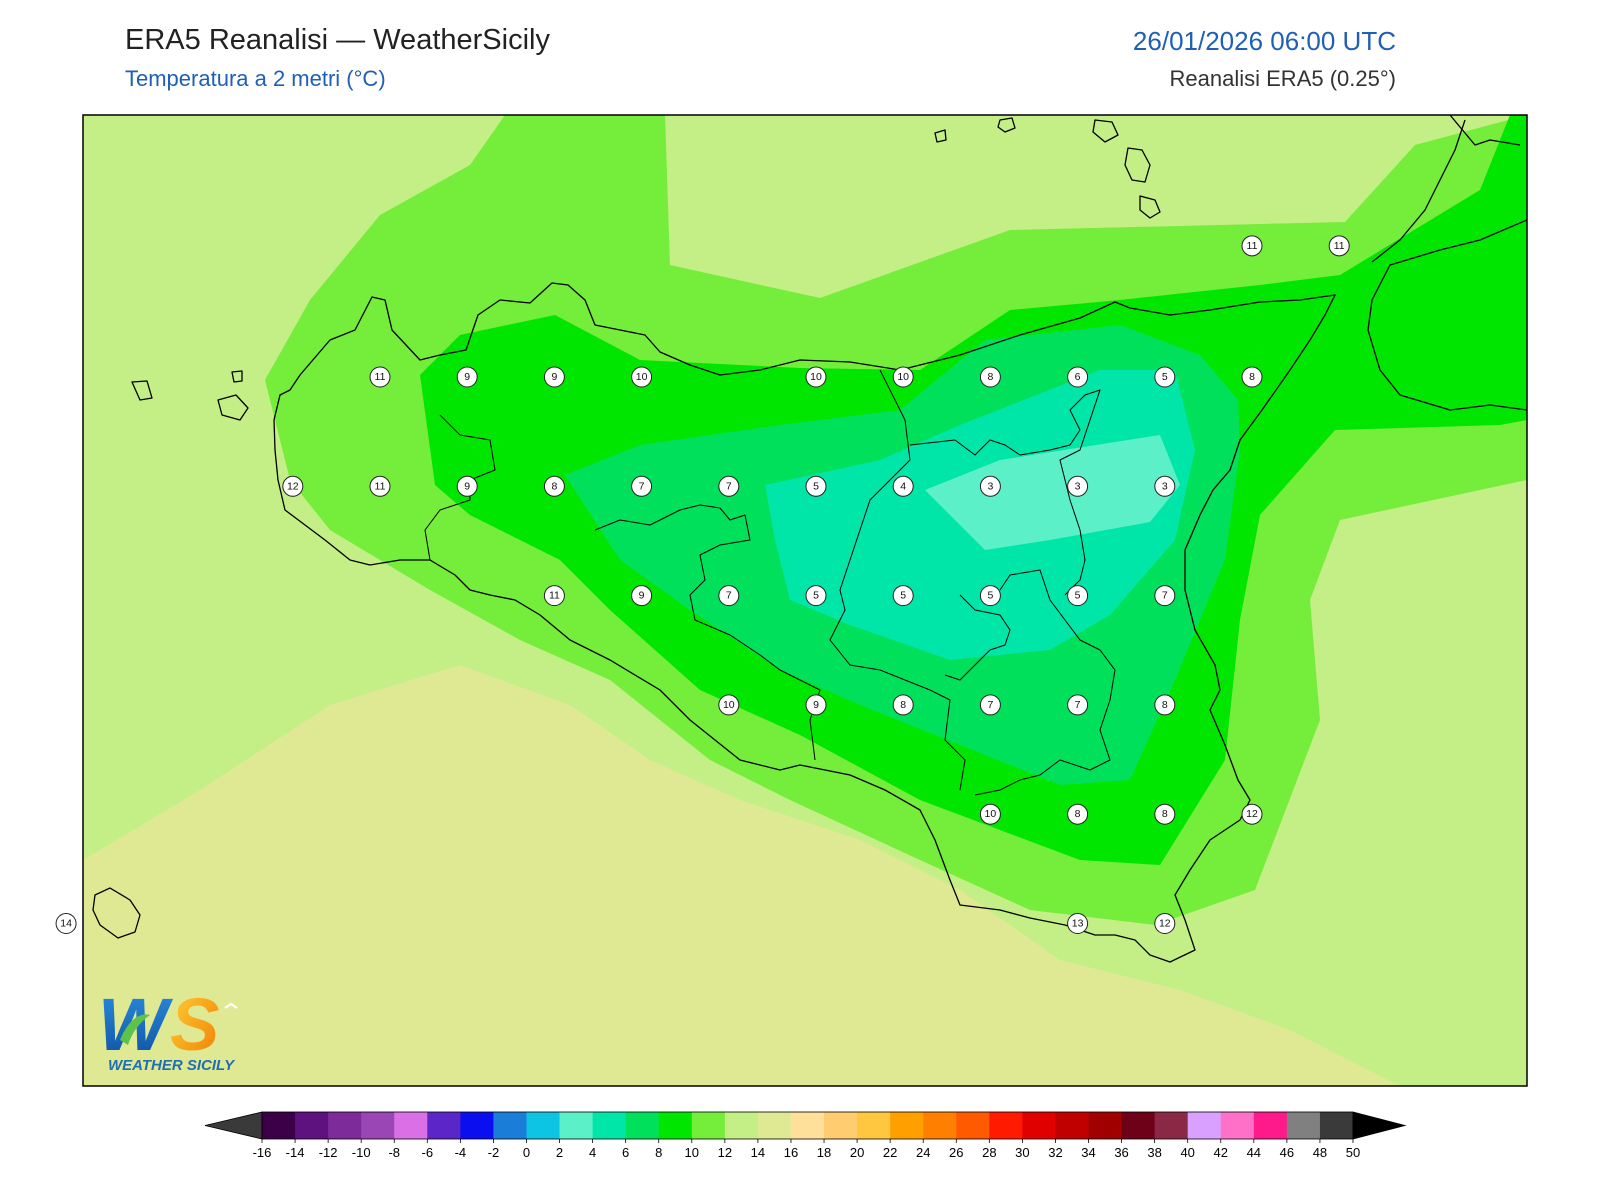  I want to click on colorbar-tick-label: 34, so click(1088, 1152).